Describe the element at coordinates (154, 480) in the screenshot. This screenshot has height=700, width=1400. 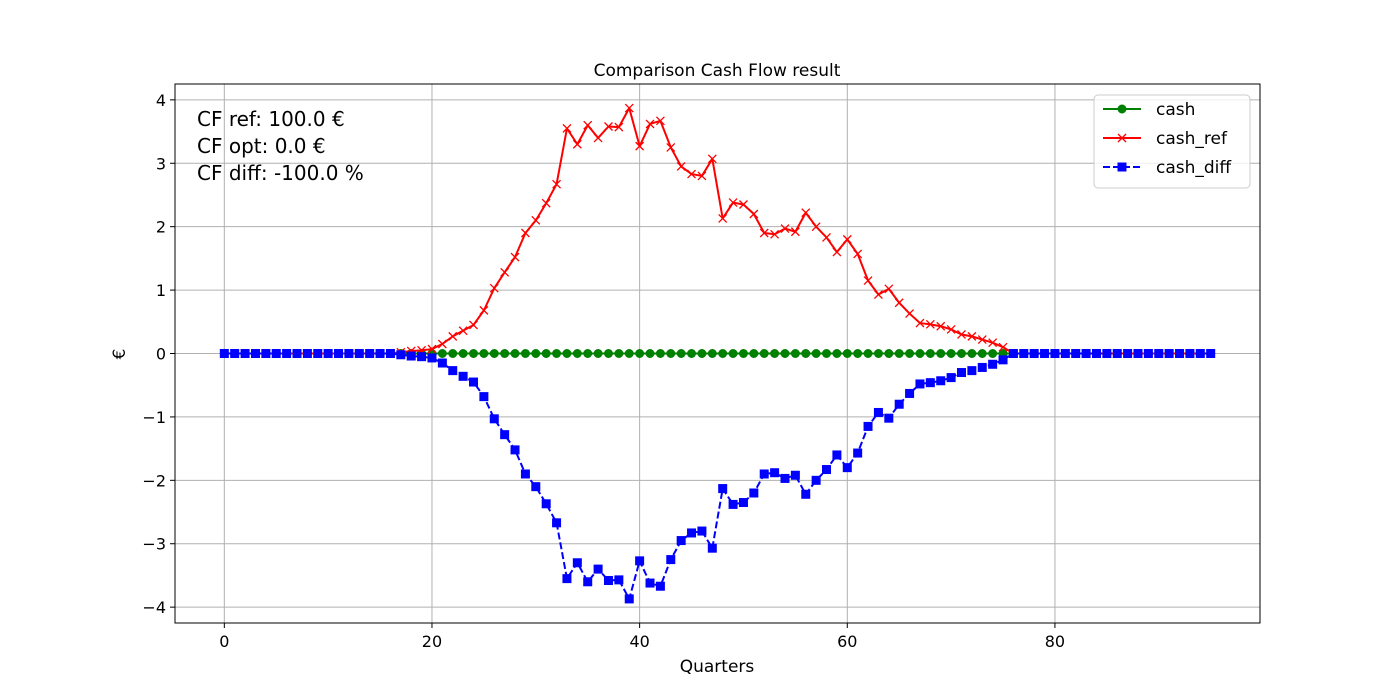
I see `y-tick-label: −2` at that location.